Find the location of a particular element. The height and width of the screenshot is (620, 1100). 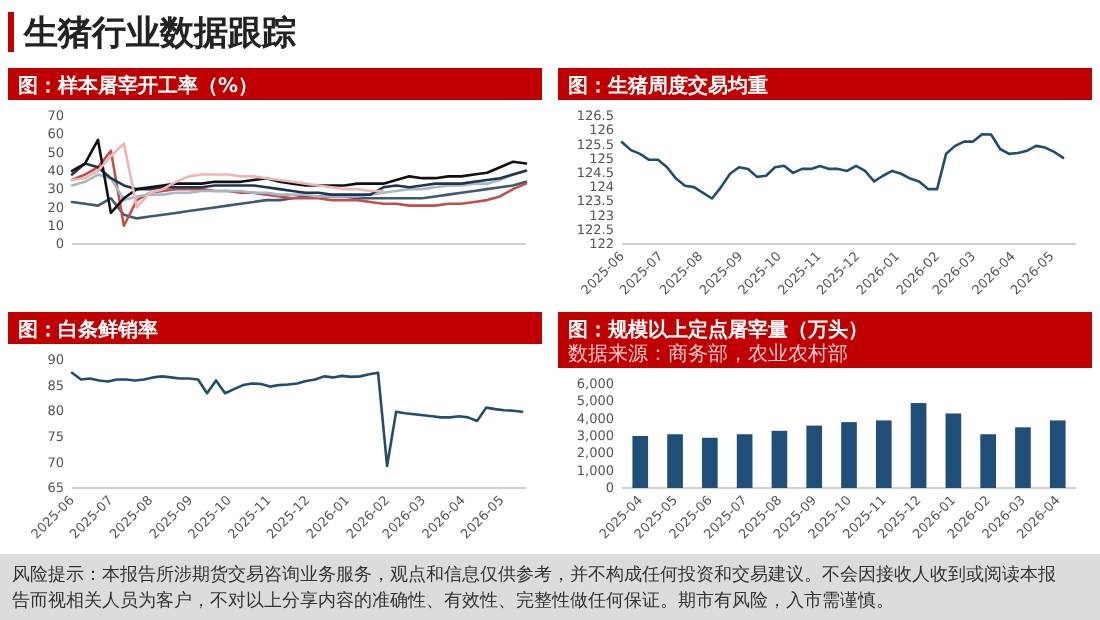

chart-title: 图：生猪周度交易均重 is located at coordinates (668, 86).